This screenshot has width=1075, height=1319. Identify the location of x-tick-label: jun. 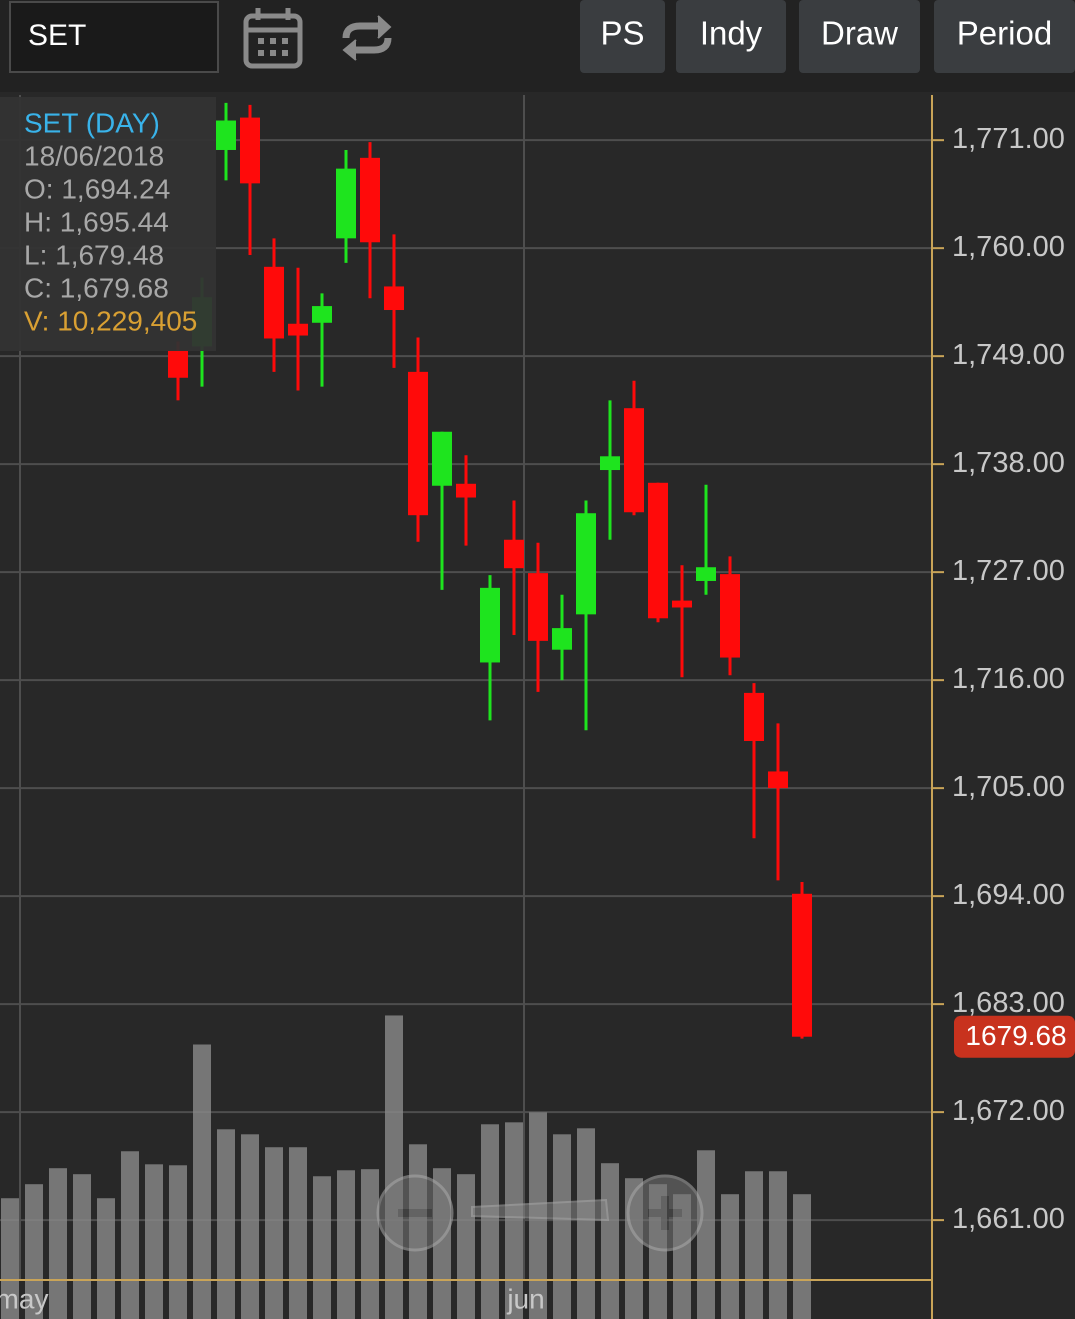
(525, 1298).